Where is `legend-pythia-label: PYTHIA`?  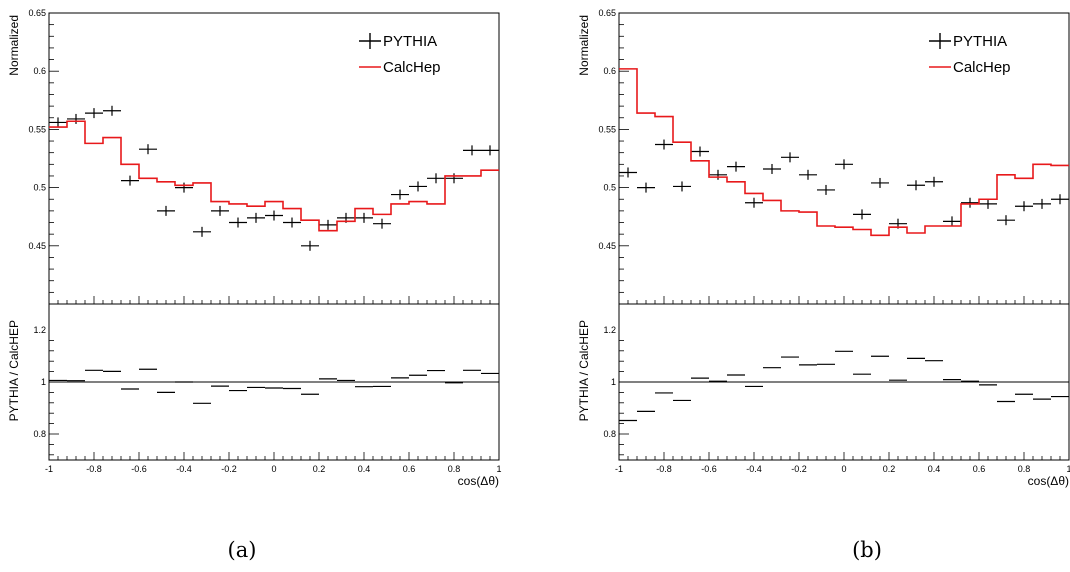
legend-pythia-label: PYTHIA is located at coordinates (410, 41).